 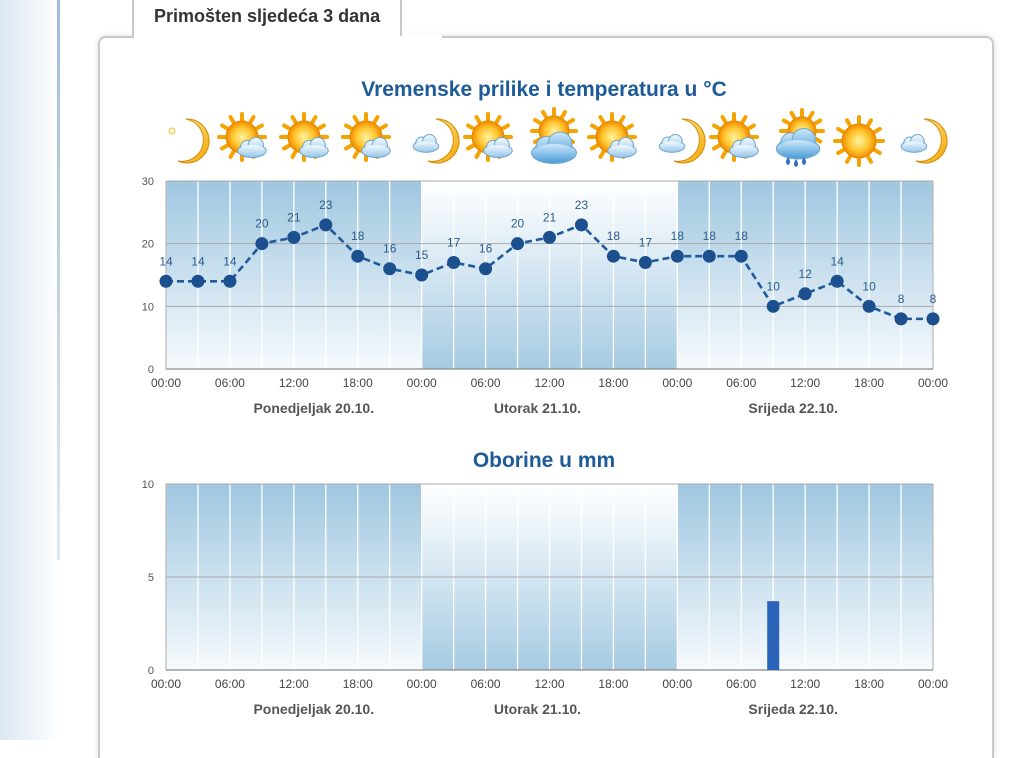 What do you see at coordinates (800, 137) in the screenshot?
I see `rain-sun-icon` at bounding box center [800, 137].